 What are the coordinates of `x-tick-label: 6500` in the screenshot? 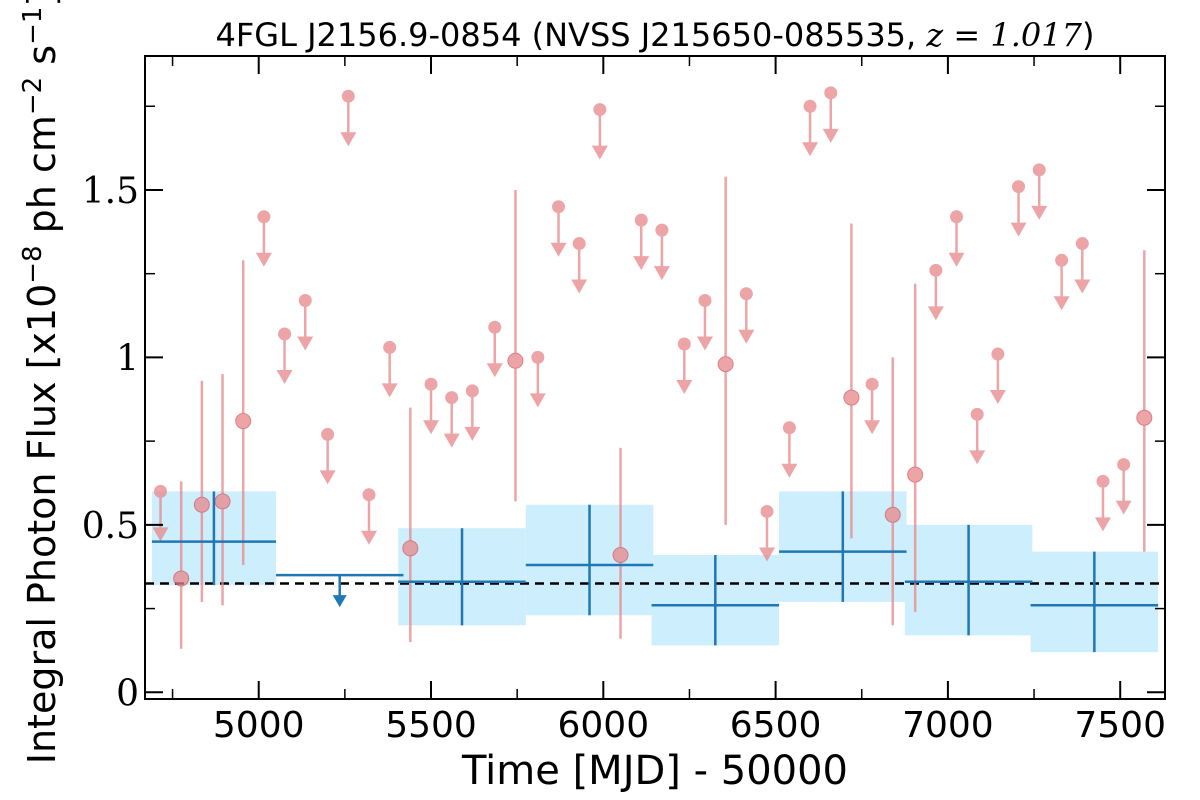 It's located at (776, 725).